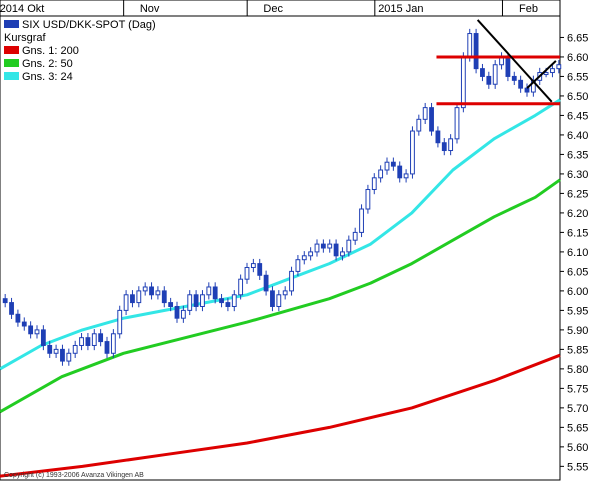  What do you see at coordinates (47, 77) in the screenshot?
I see `legend-label: Gns. 3: 24` at bounding box center [47, 77].